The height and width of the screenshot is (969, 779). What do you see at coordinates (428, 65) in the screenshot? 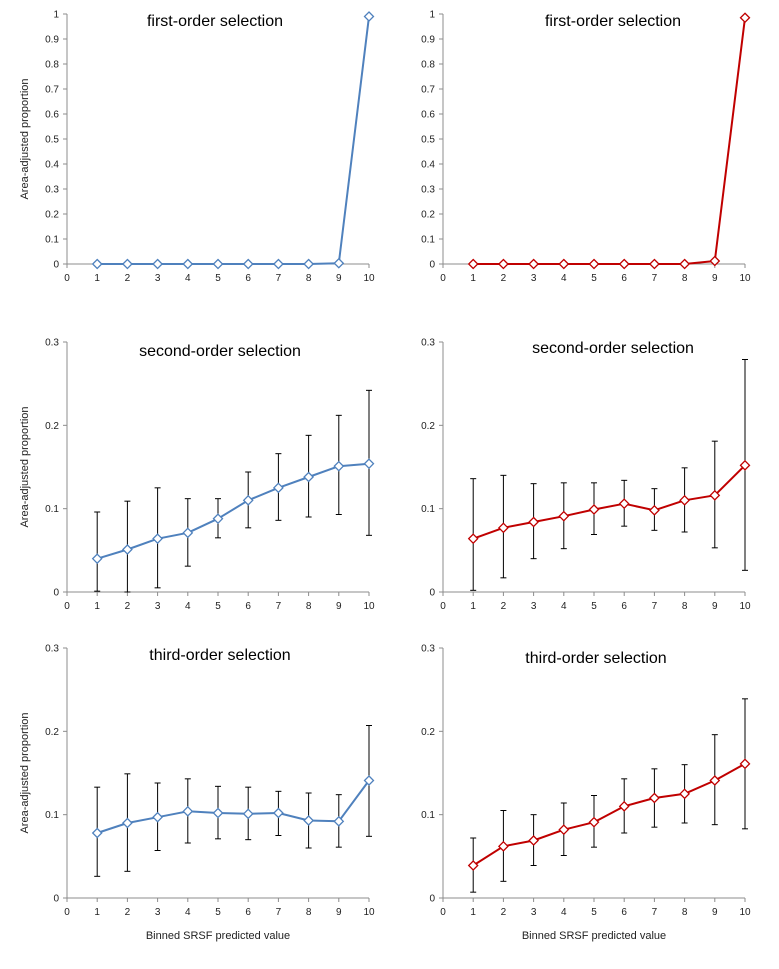
I see `y-tick-label: 0.8` at bounding box center [428, 65].